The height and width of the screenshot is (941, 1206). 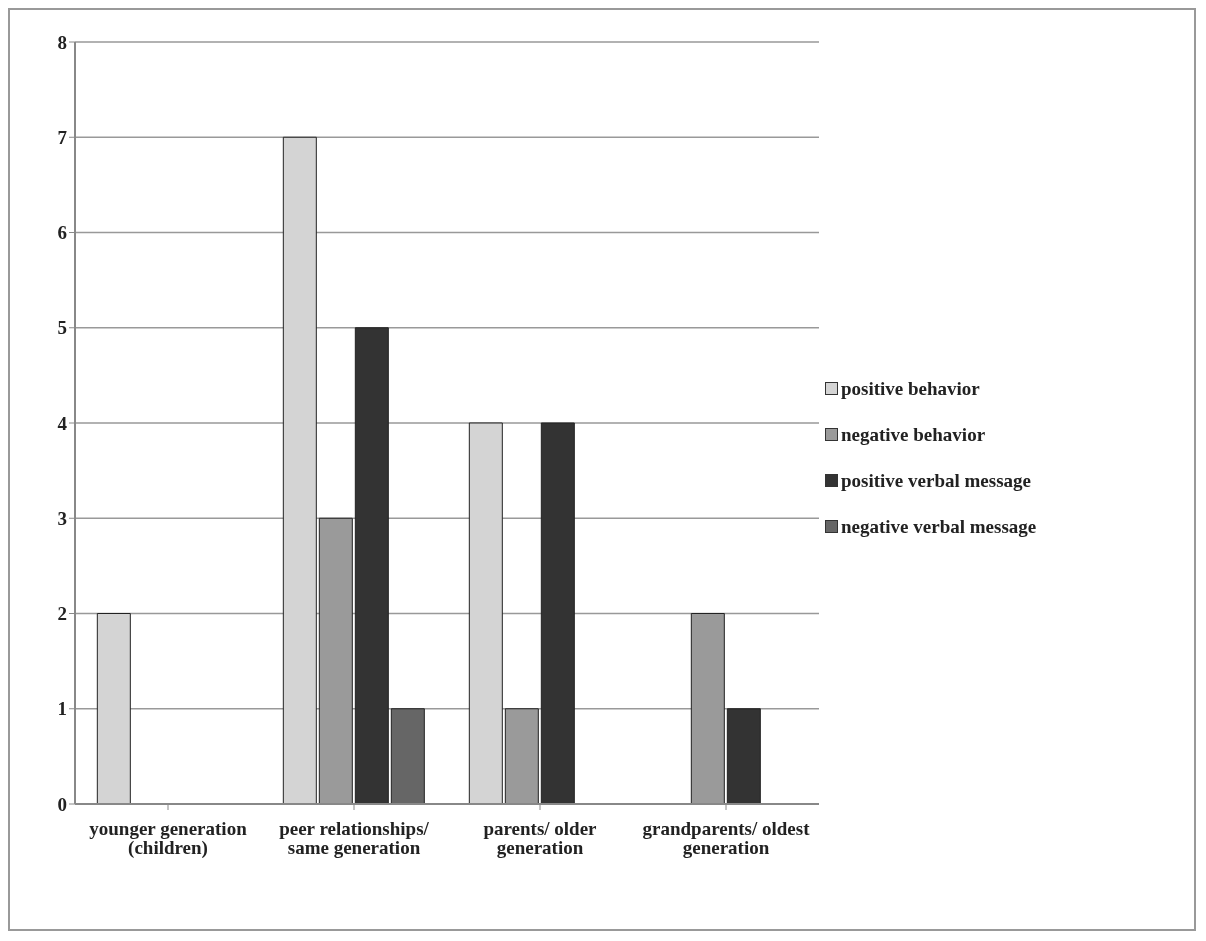 I want to click on y-tick-label: 8, so click(x=62, y=42).